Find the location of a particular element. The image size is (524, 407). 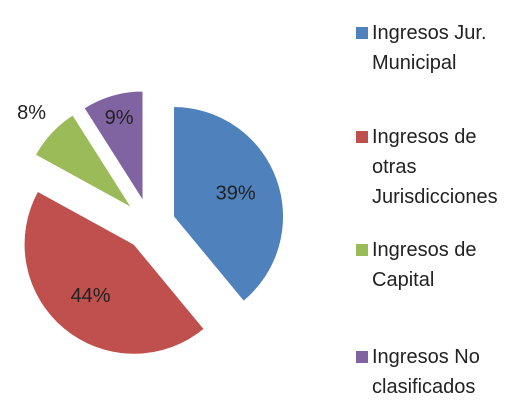

data-label: 8% is located at coordinates (31, 113).